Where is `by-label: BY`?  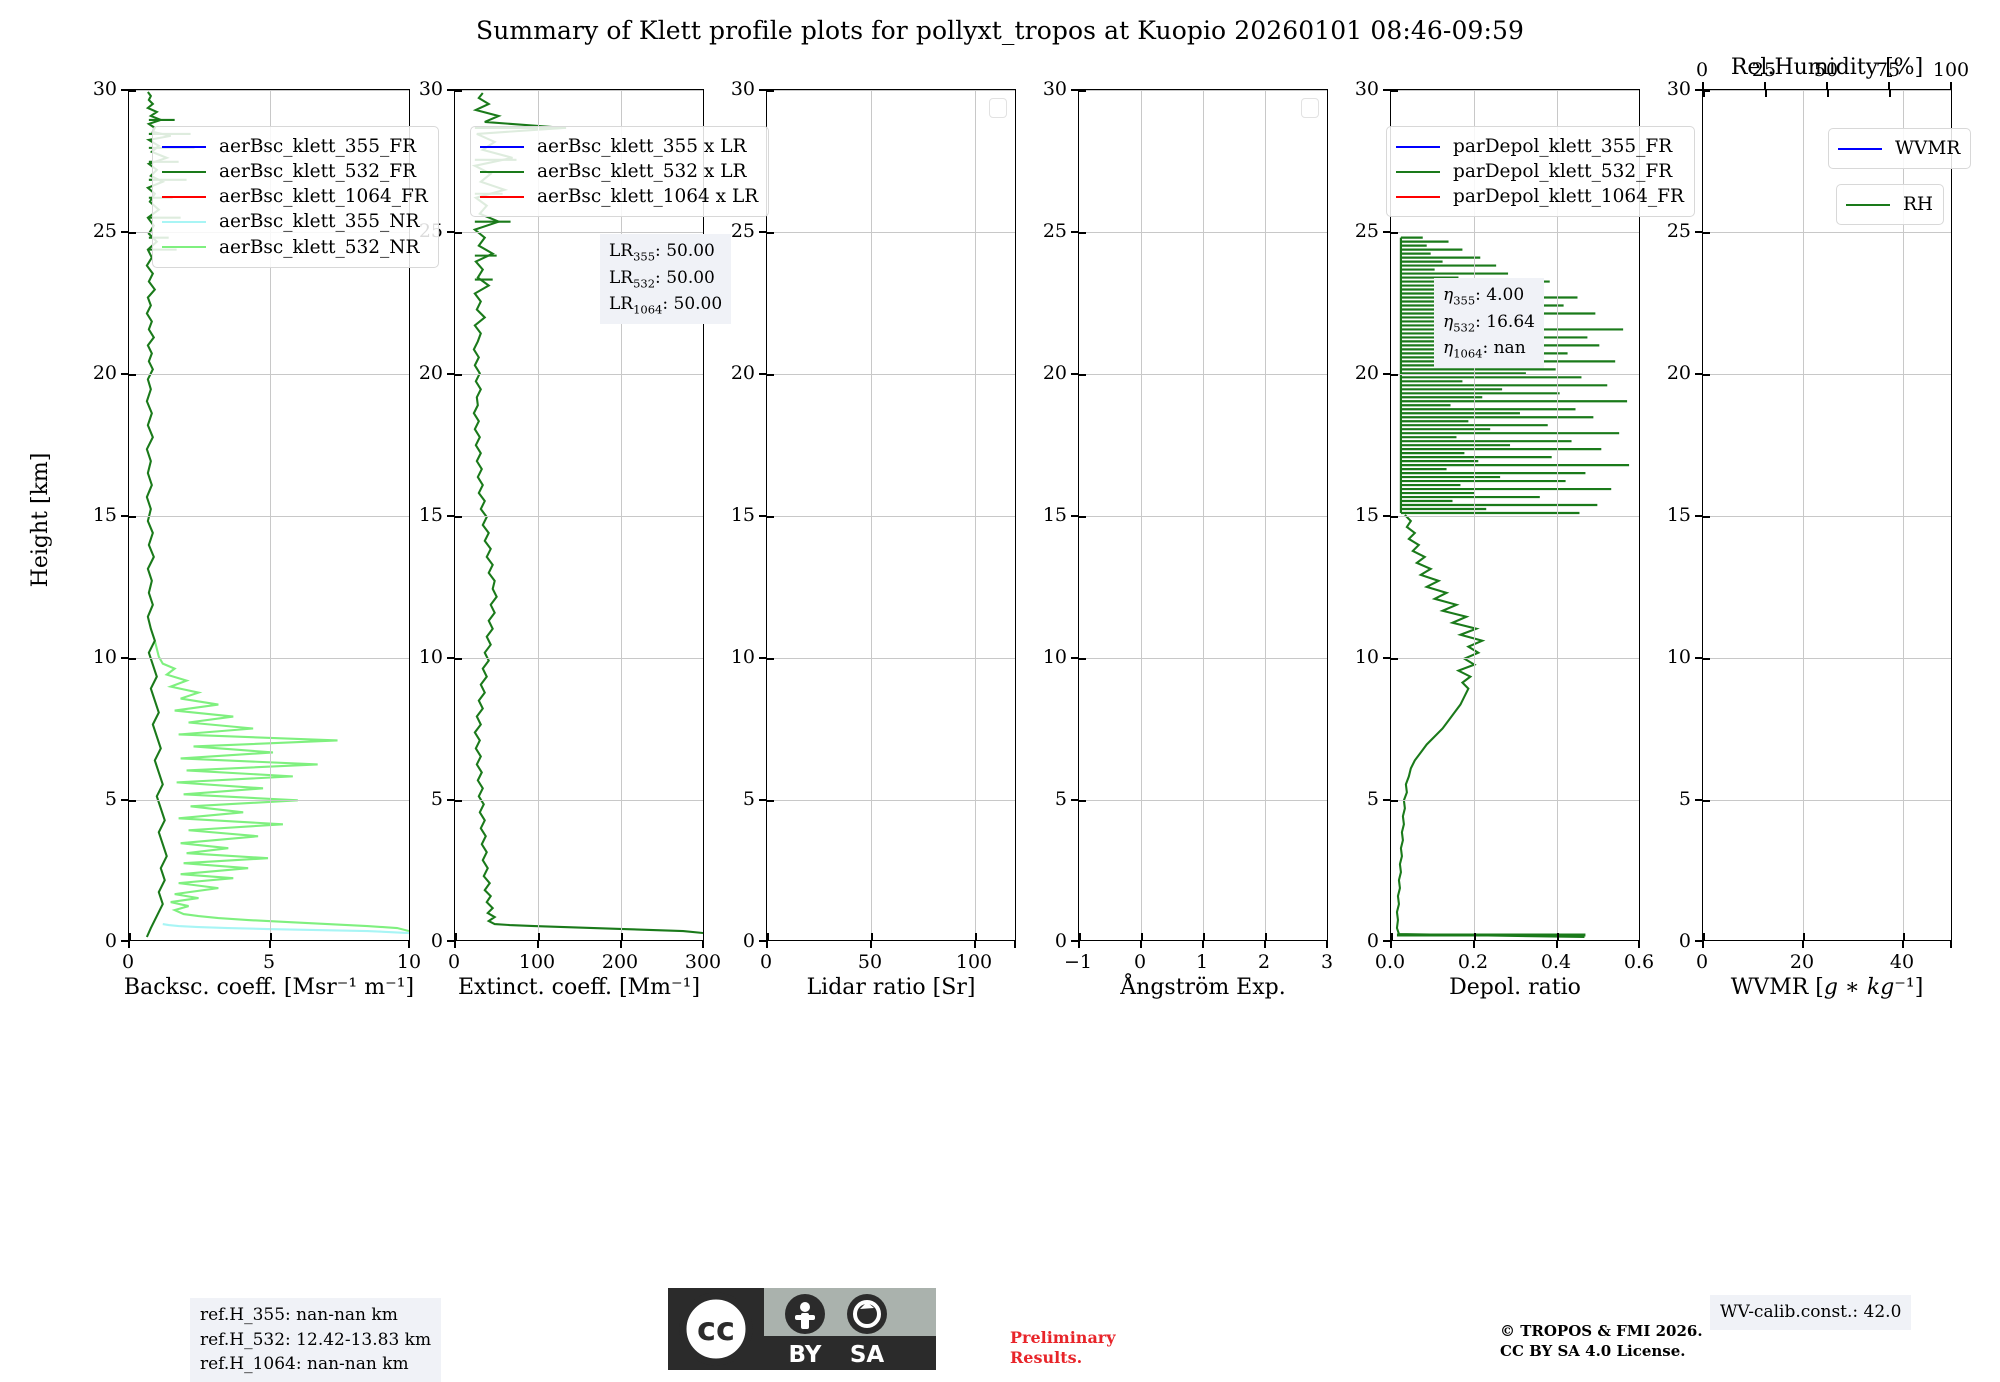
by-label: BY is located at coordinates (805, 1355).